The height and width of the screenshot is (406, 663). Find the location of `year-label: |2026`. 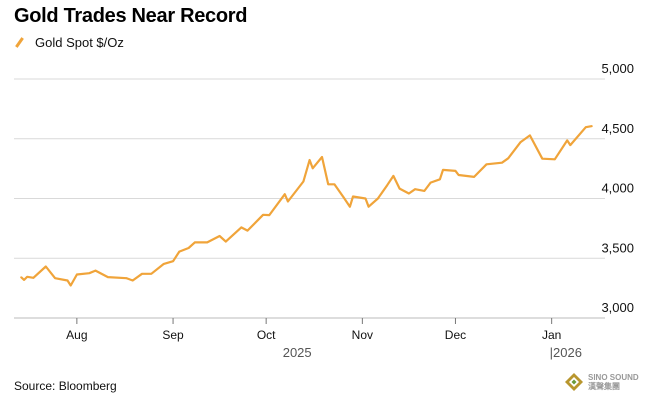

year-label: |2026 is located at coordinates (566, 352).